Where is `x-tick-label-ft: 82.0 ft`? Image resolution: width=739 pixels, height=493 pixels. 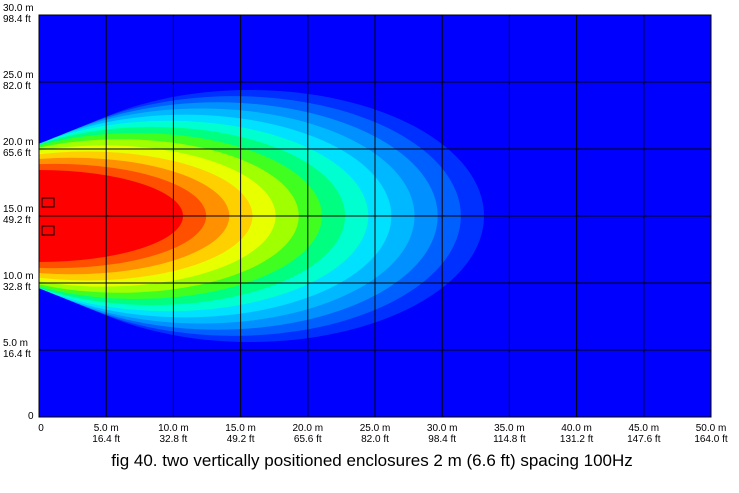
x-tick-label-ft: 82.0 ft is located at coordinates (375, 439).